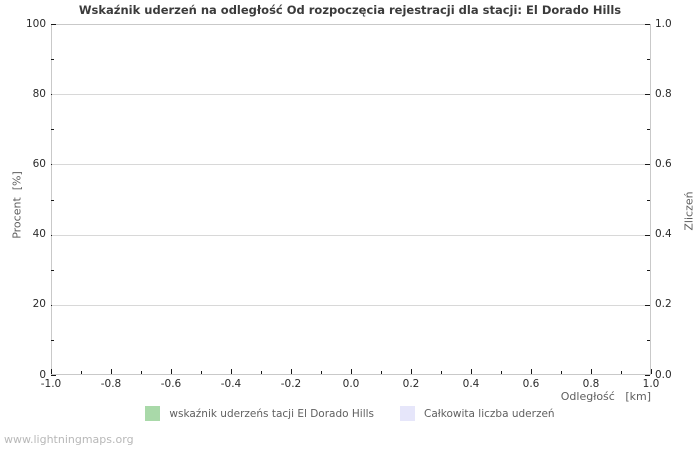 The image size is (700, 450). I want to click on watermark-text: www.lightningmaps.org, so click(69, 439).